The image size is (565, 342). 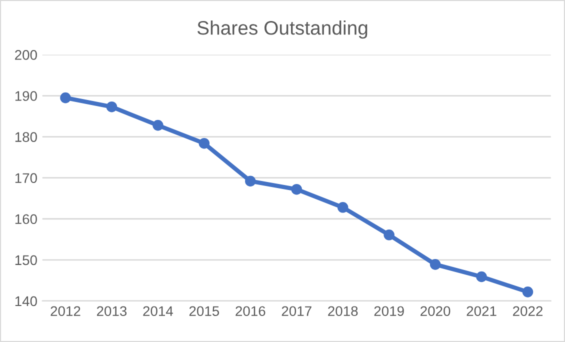 I want to click on y-tick-label: 200, so click(x=26, y=55).